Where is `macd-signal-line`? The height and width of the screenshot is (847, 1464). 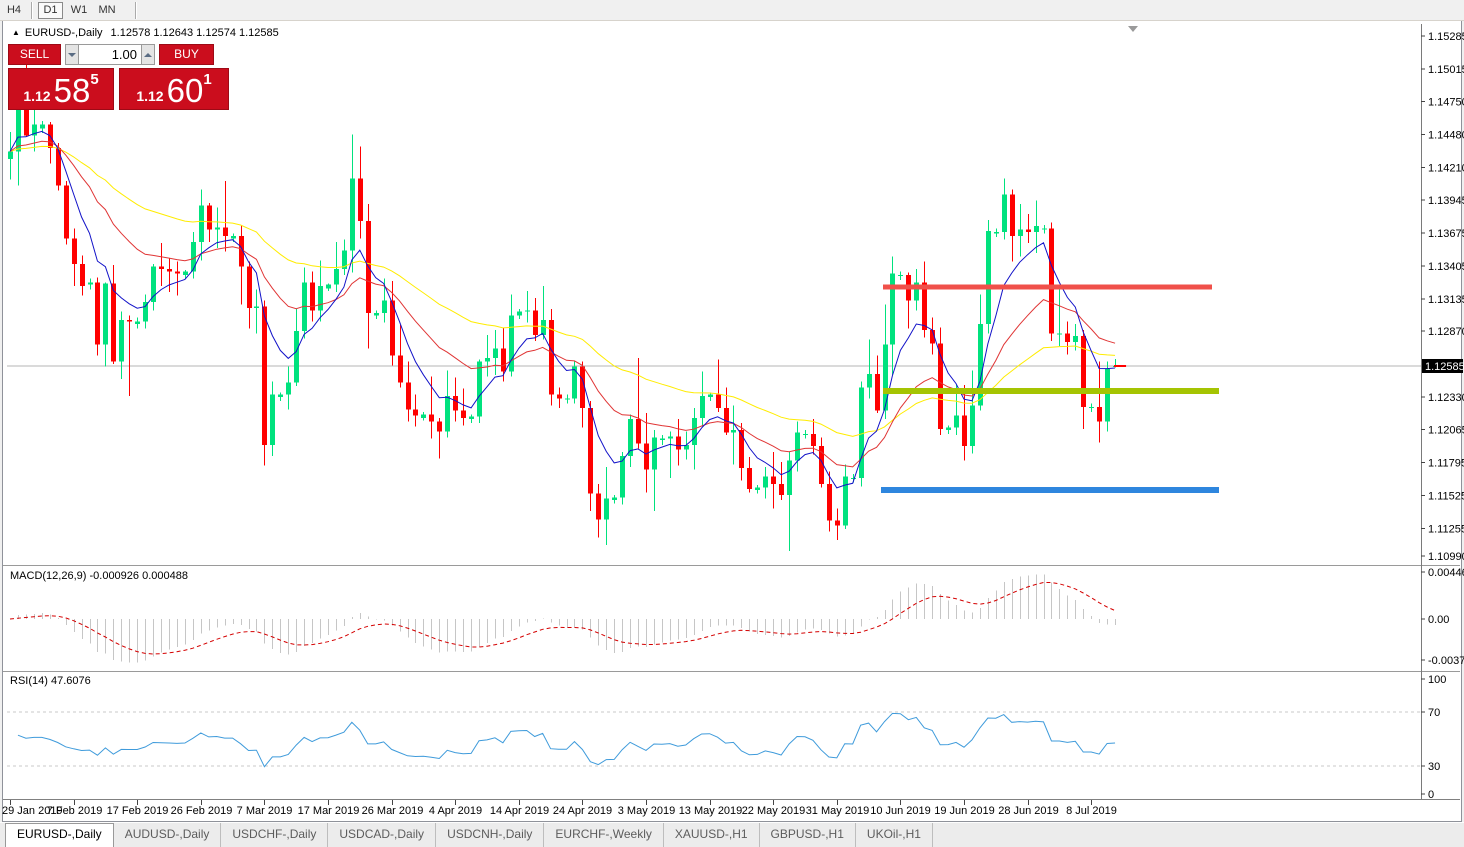 macd-signal-line is located at coordinates (562, 618).